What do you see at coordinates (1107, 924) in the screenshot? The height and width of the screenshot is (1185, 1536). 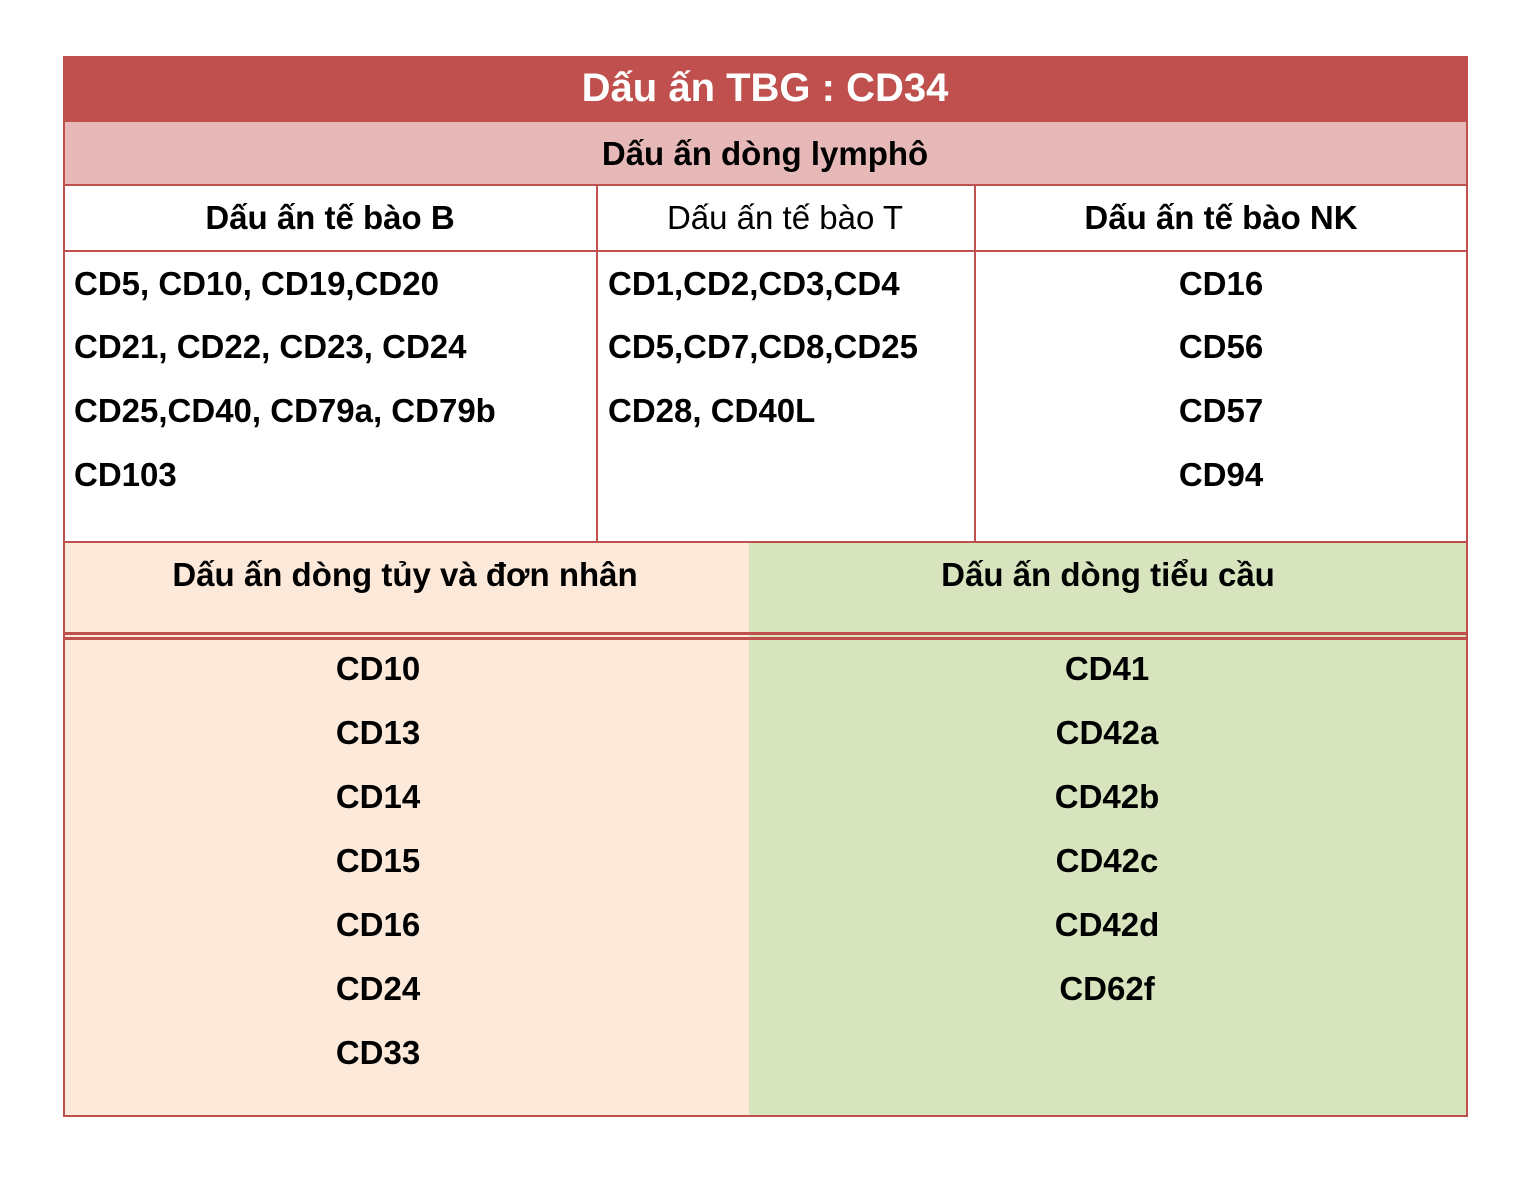 I see `marker: CD42d` at bounding box center [1107, 924].